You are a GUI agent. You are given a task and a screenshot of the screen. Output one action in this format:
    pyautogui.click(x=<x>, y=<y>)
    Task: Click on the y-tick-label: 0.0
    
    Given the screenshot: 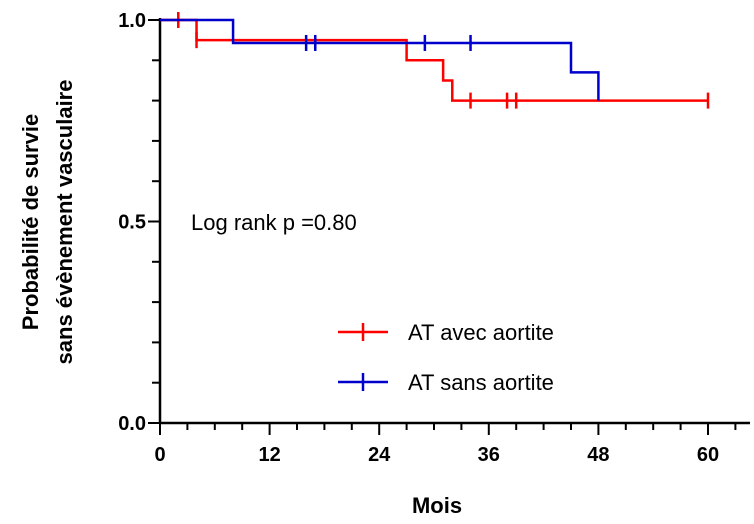 What is the action you would take?
    pyautogui.click(x=132, y=424)
    